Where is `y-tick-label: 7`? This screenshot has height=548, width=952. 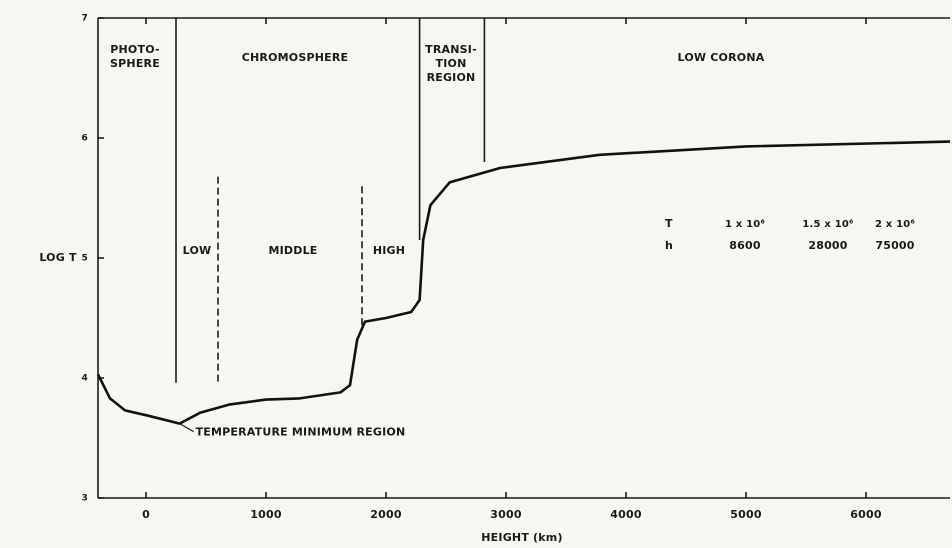 y-tick-label: 7 is located at coordinates (85, 19).